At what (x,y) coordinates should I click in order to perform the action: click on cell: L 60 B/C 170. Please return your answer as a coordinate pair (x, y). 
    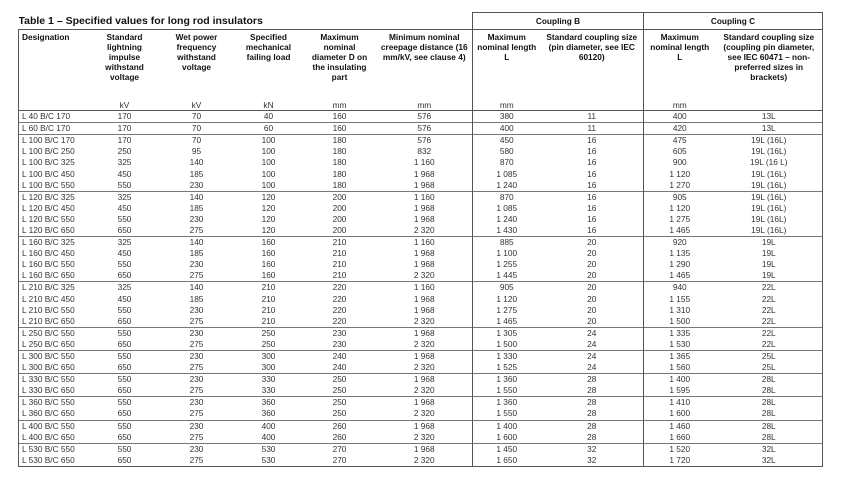
    Looking at the image, I should click on (54, 128).